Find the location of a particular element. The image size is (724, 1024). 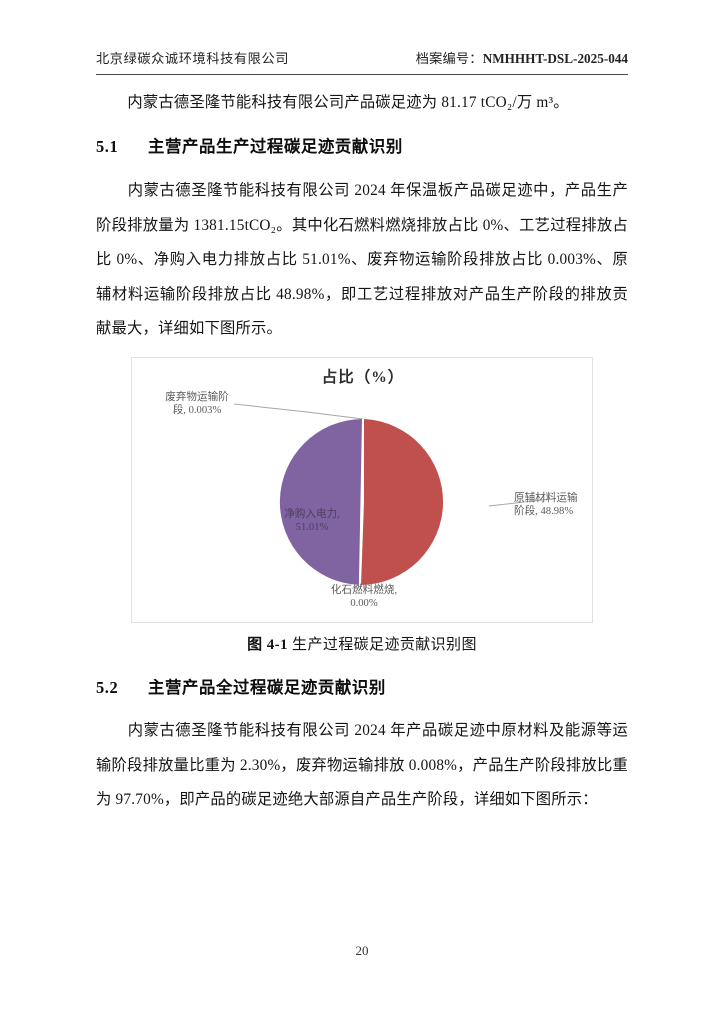

pie-separator-bottom is located at coordinates (361, 543).